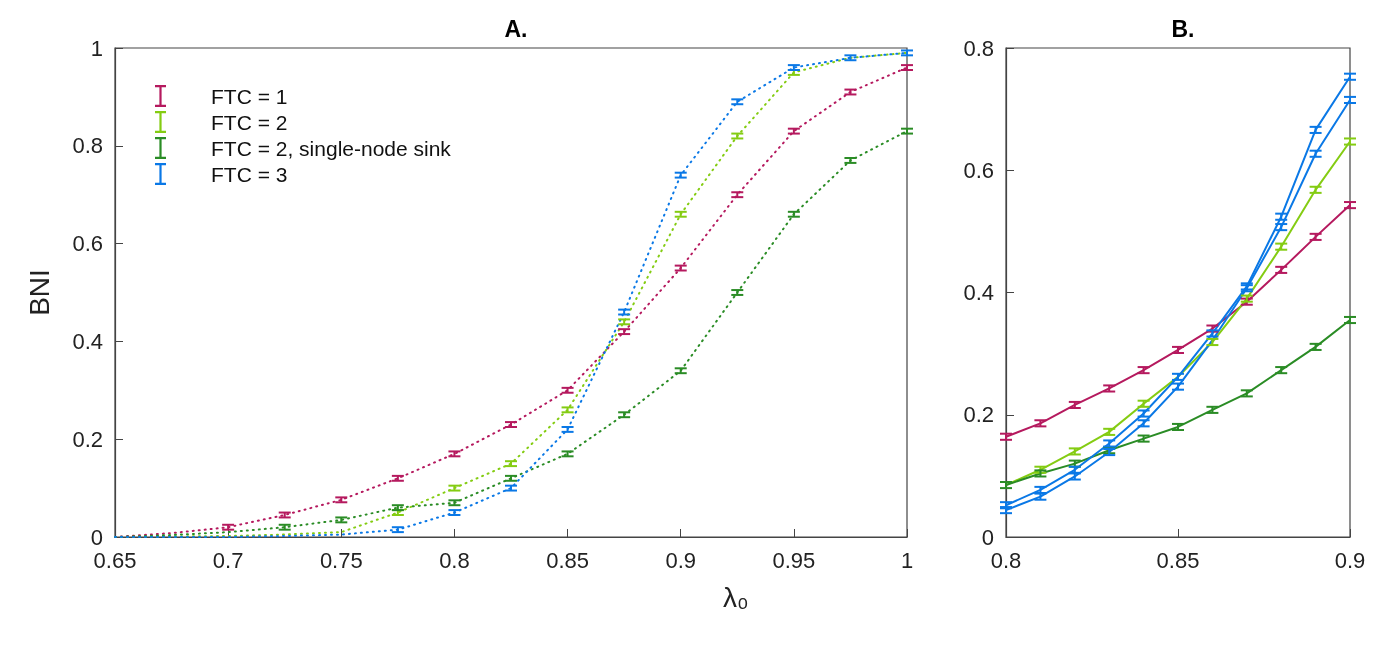 This screenshot has width=1389, height=655. What do you see at coordinates (794, 560) in the screenshot?
I see `x-tick-label: 0.95` at bounding box center [794, 560].